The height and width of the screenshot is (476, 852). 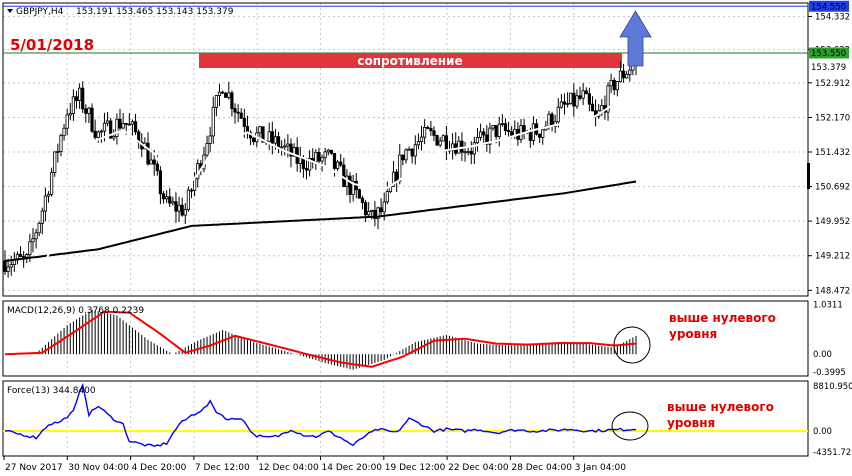 What do you see at coordinates (832, 84) in the screenshot?
I see `price-tick-label: 152.912` at bounding box center [832, 84].